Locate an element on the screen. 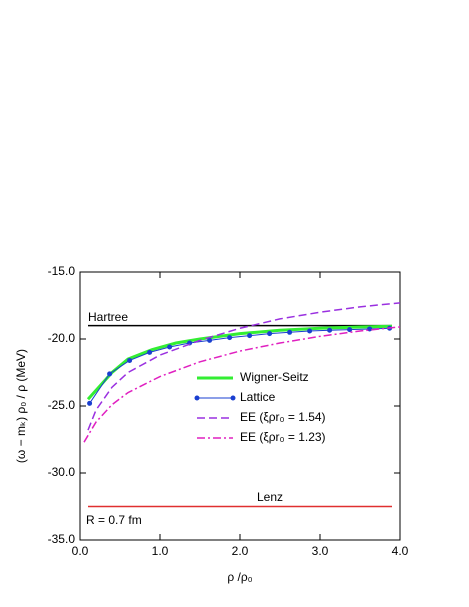 This screenshot has width=469, height=607. legend-label: Lattice is located at coordinates (258, 397).